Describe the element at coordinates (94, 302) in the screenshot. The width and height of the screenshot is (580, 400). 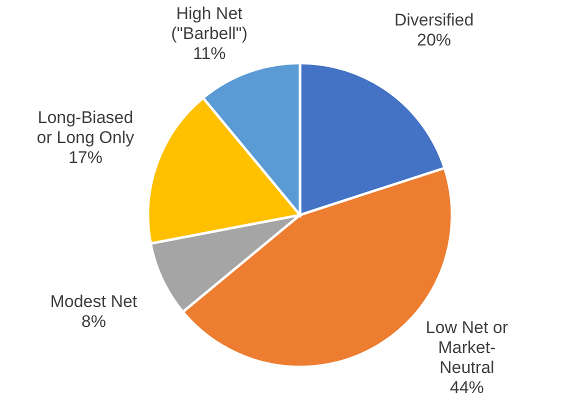
I see `slice-label: Modest Net` at that location.